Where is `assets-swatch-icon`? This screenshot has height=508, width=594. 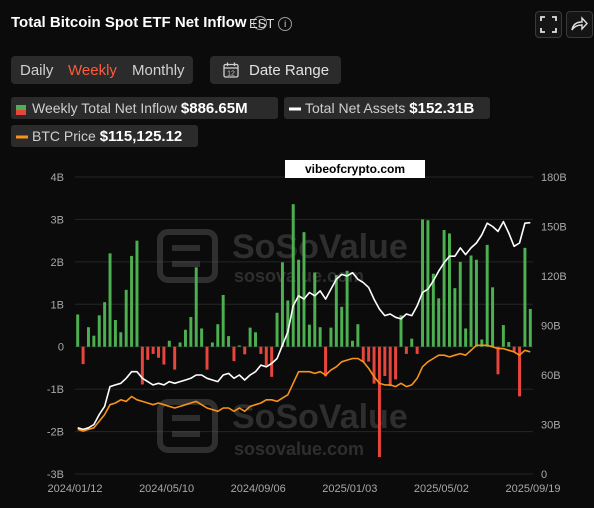
assets-swatch-icon is located at coordinates (295, 109).